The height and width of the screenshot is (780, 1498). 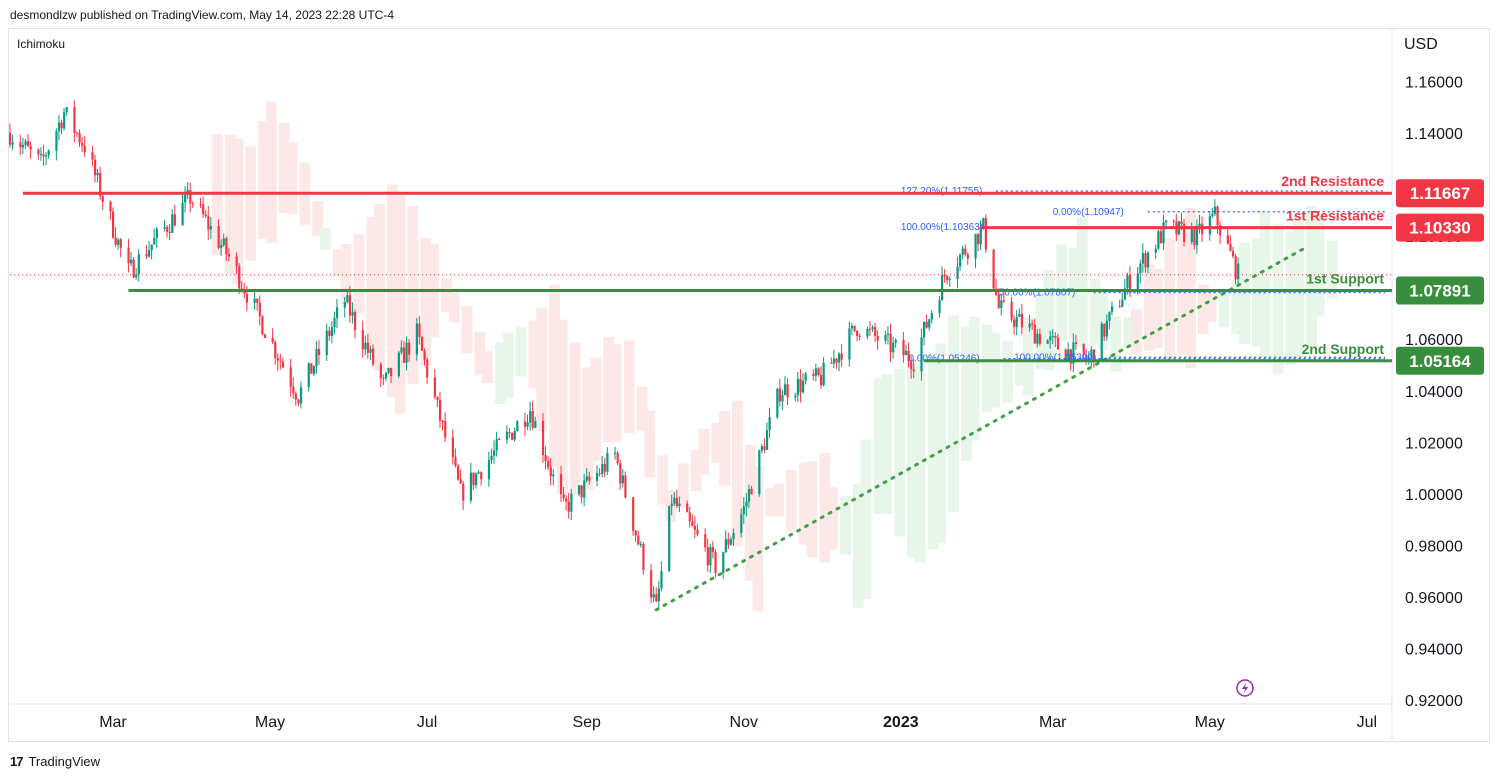 I want to click on y-tick-label: 0.98000, so click(x=1434, y=546).